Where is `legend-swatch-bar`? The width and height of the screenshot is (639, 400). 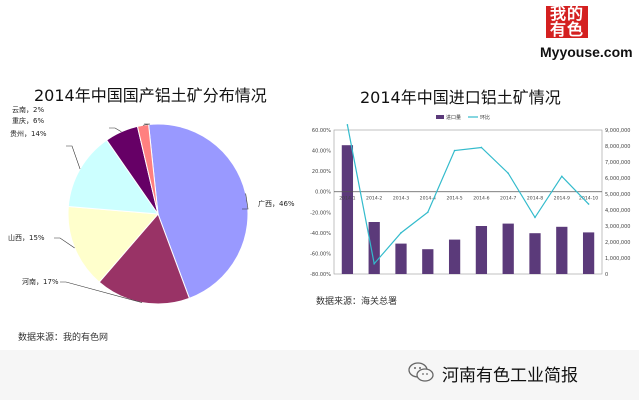
legend-swatch-bar is located at coordinates (440, 117).